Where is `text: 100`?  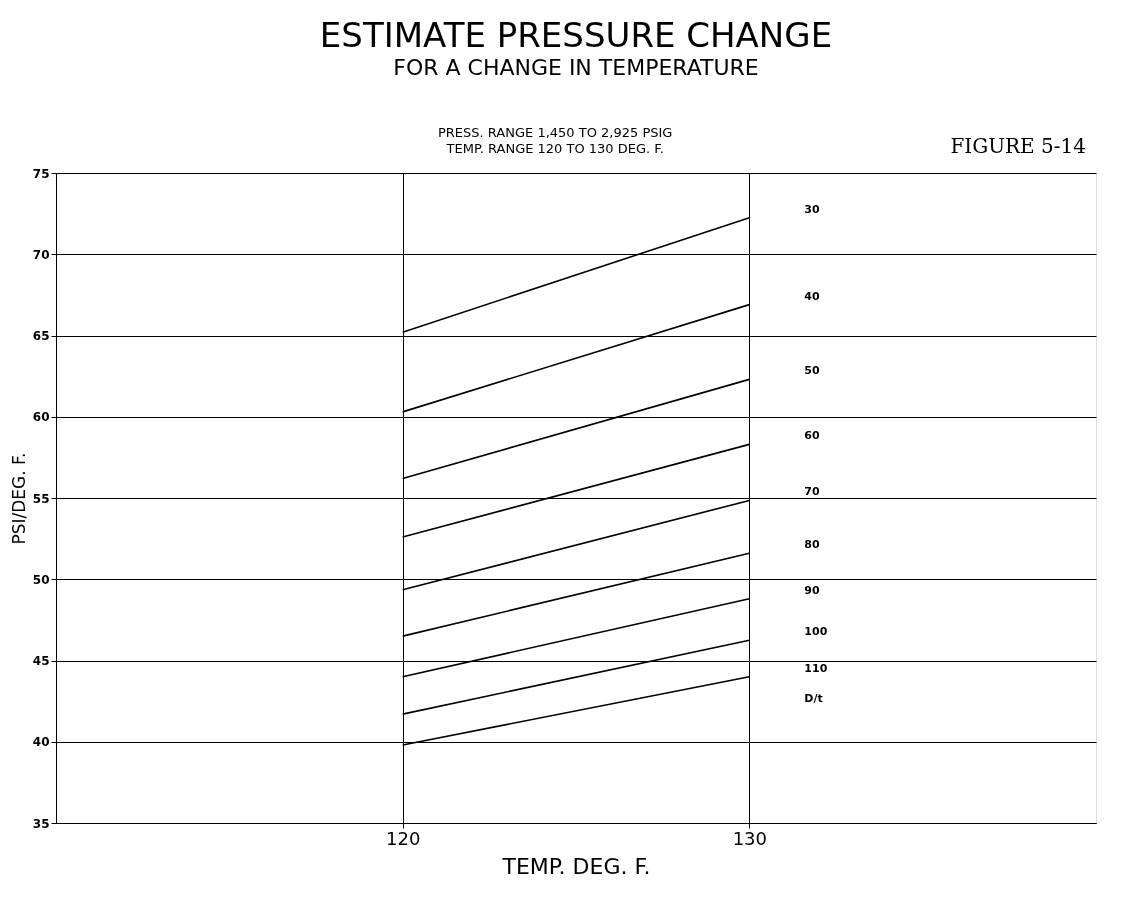
text: 100 is located at coordinates (816, 632).